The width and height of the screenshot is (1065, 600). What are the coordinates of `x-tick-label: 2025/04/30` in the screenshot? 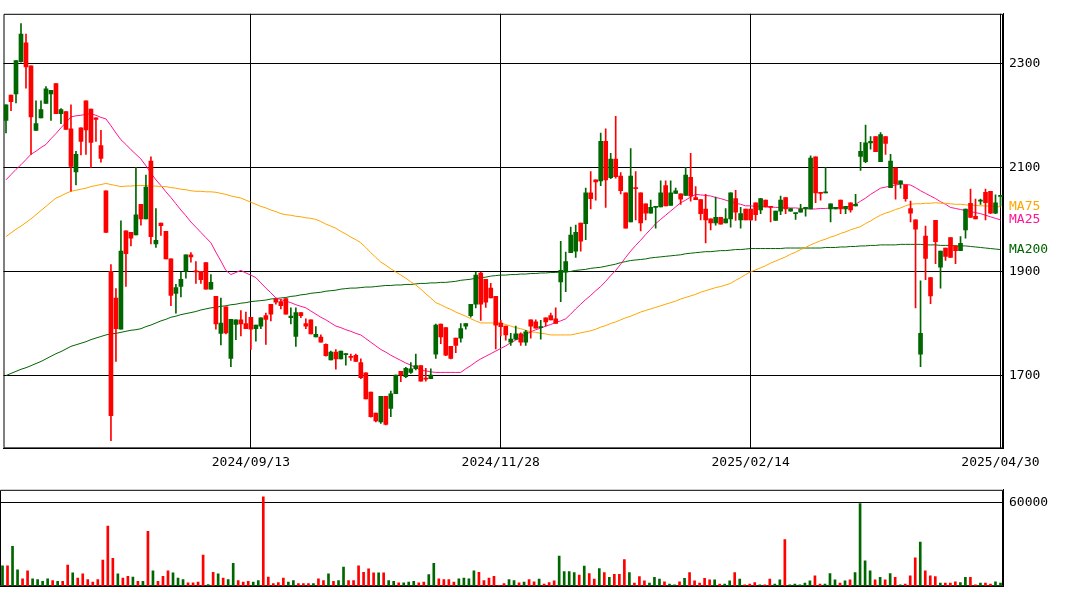 It's located at (1000, 461).